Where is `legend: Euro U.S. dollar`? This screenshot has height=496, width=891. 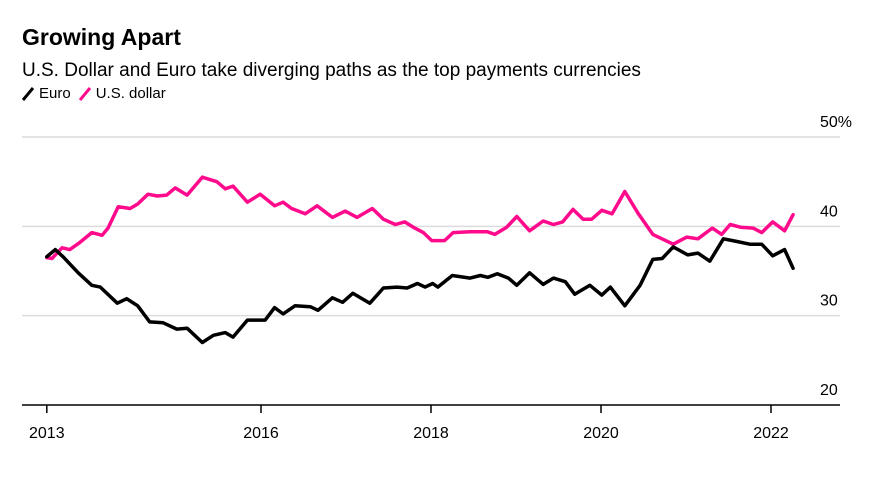
legend: Euro U.S. dollar is located at coordinates (98, 93).